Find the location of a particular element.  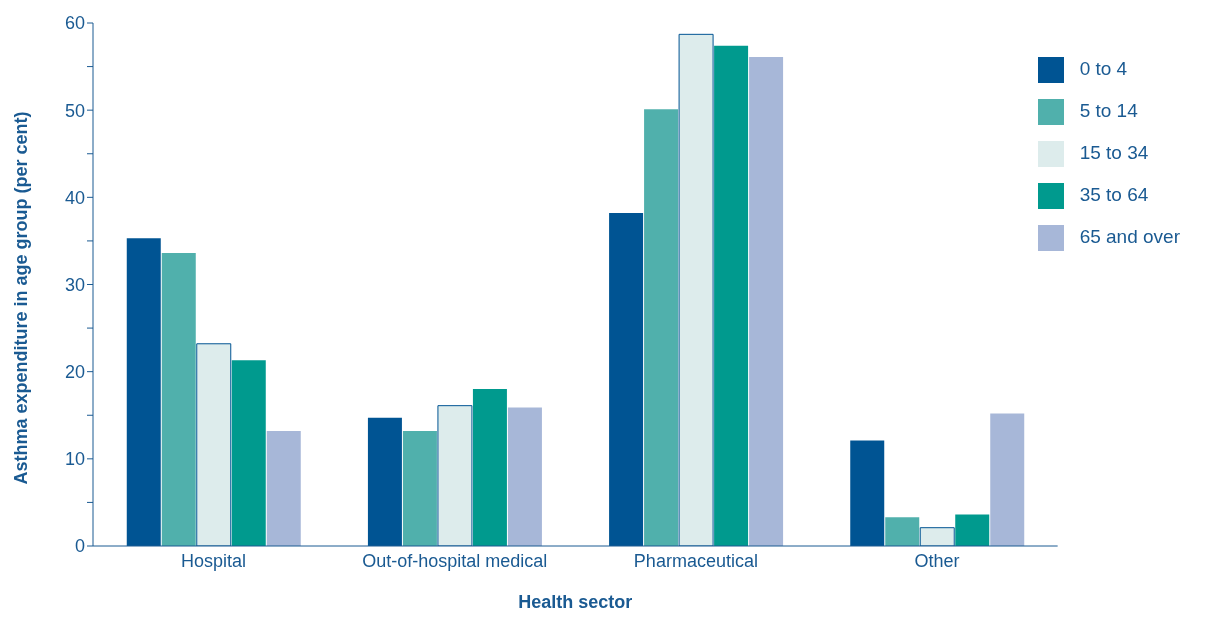

y-tick-label: 0 is located at coordinates (79, 546).